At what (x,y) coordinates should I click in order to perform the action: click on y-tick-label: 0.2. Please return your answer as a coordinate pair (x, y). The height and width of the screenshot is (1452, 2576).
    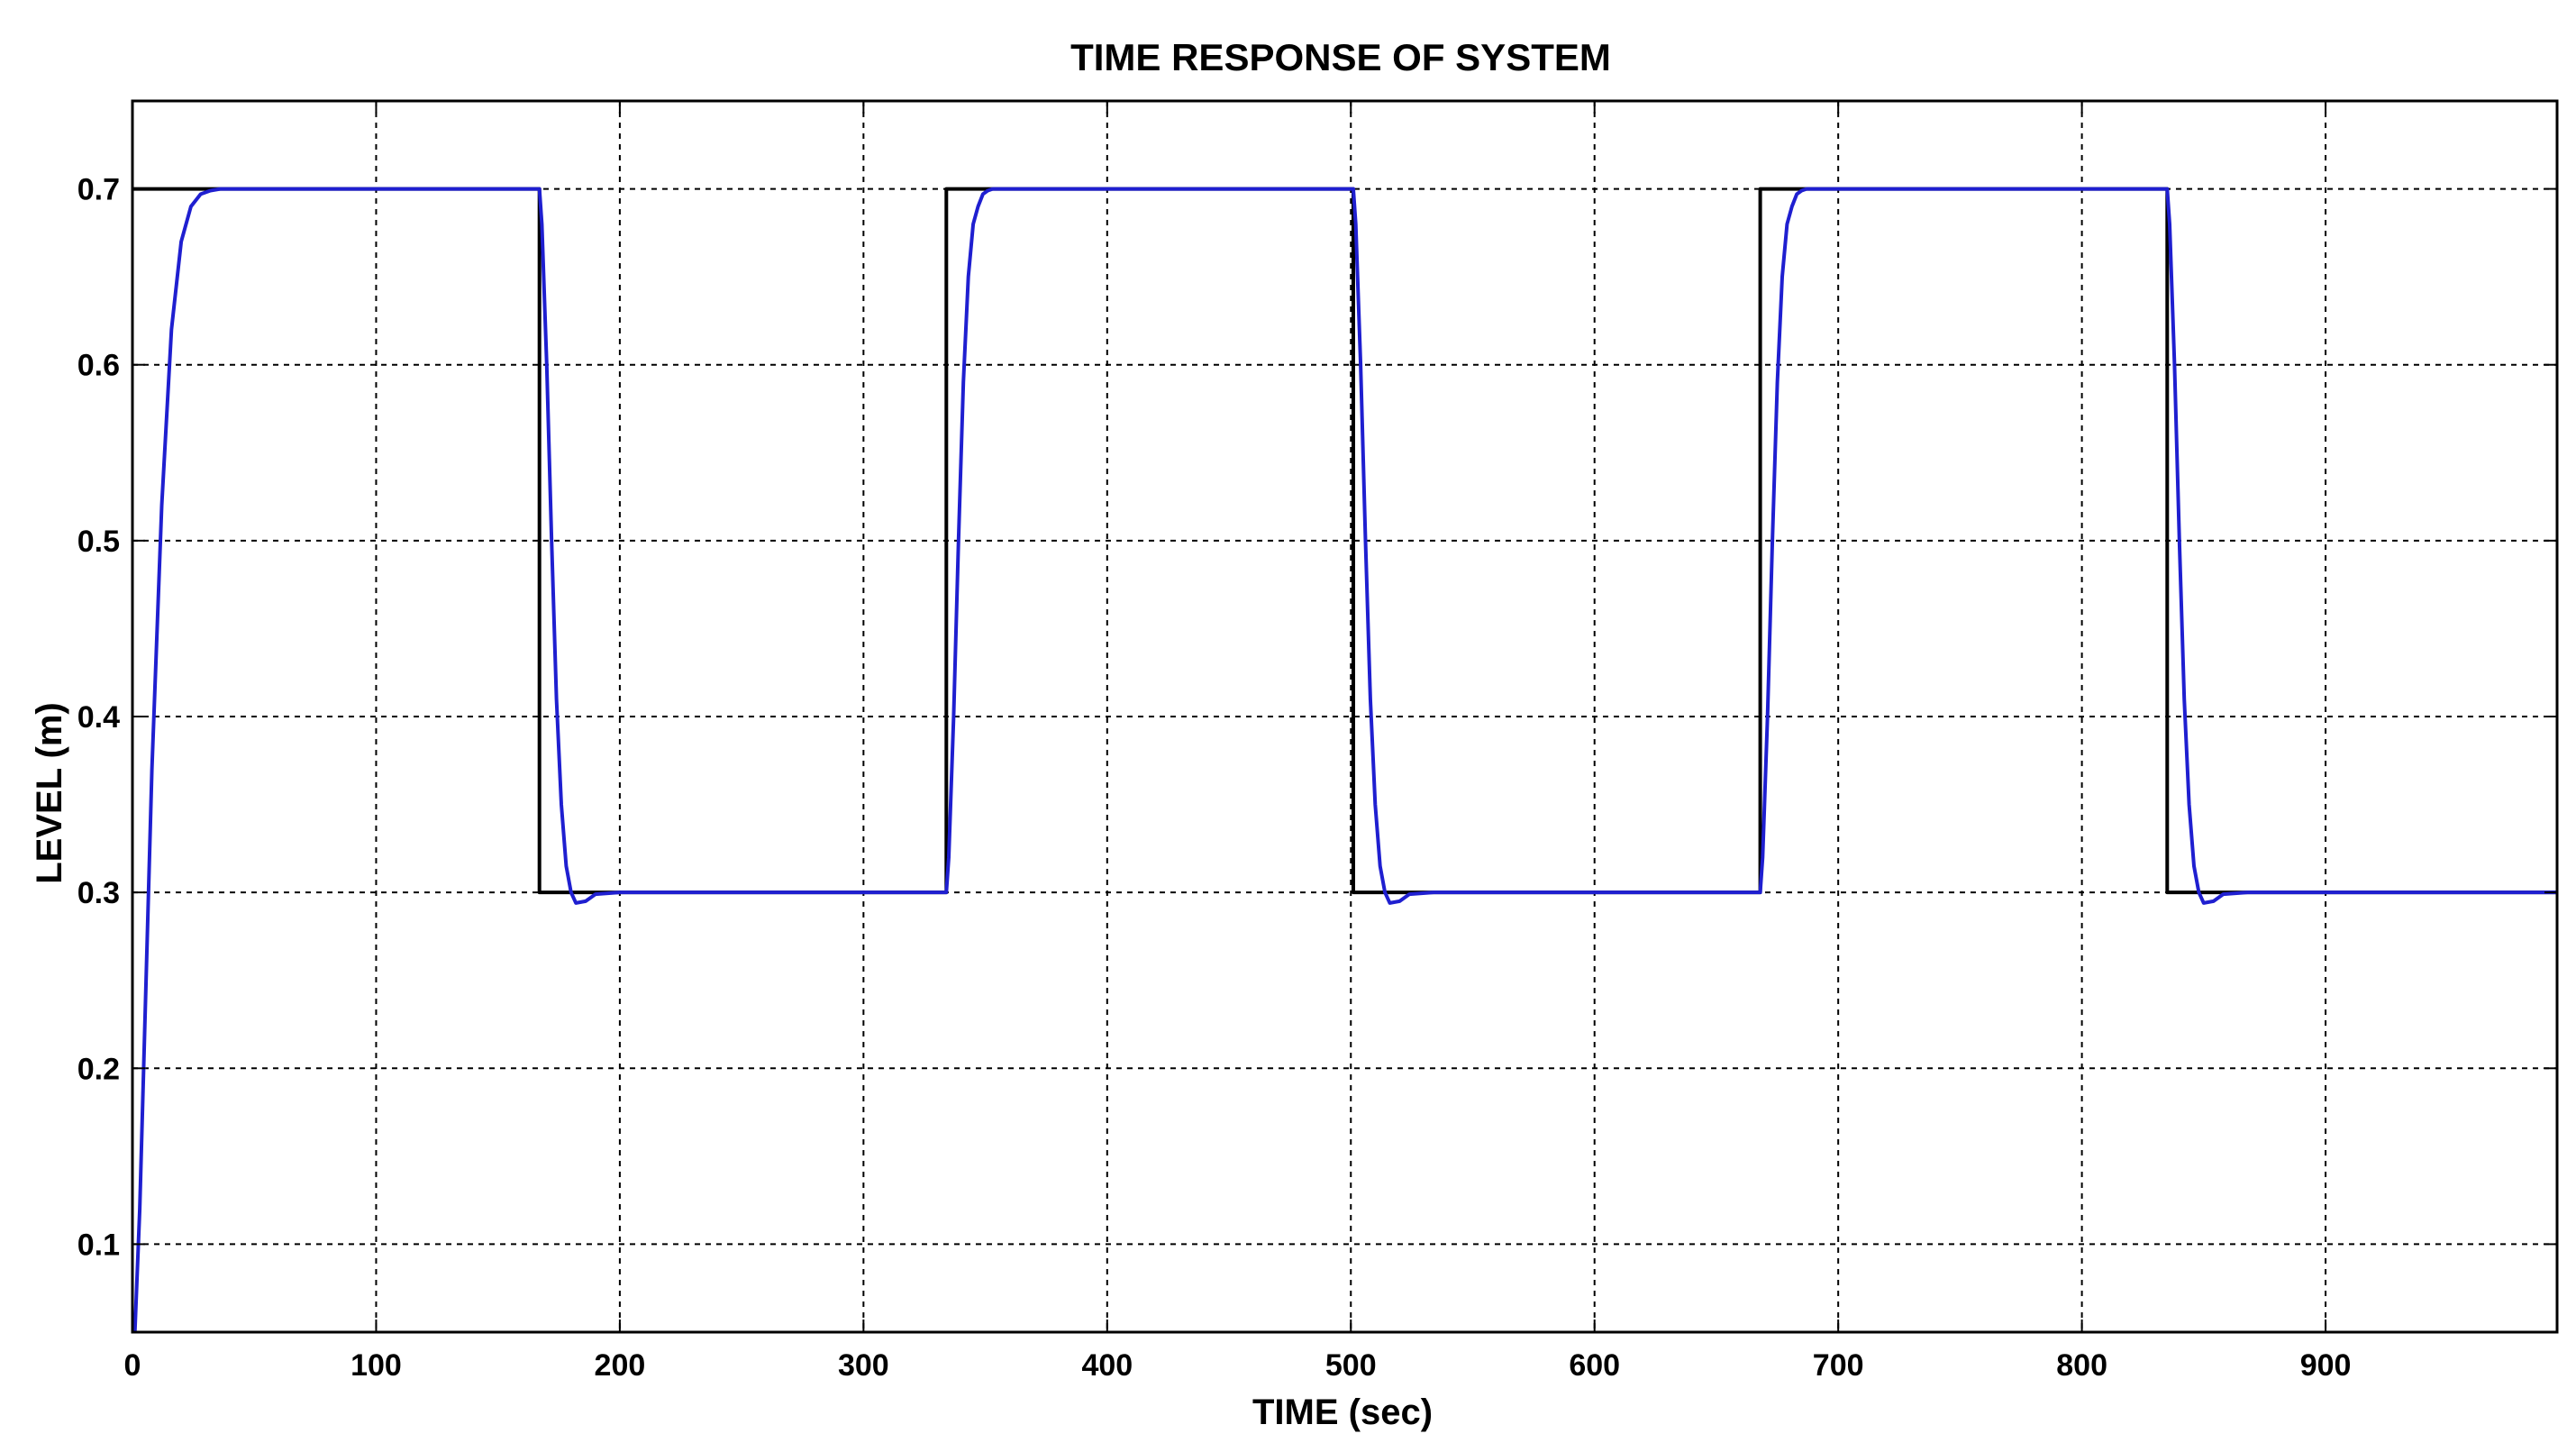
    Looking at the image, I should click on (98, 1069).